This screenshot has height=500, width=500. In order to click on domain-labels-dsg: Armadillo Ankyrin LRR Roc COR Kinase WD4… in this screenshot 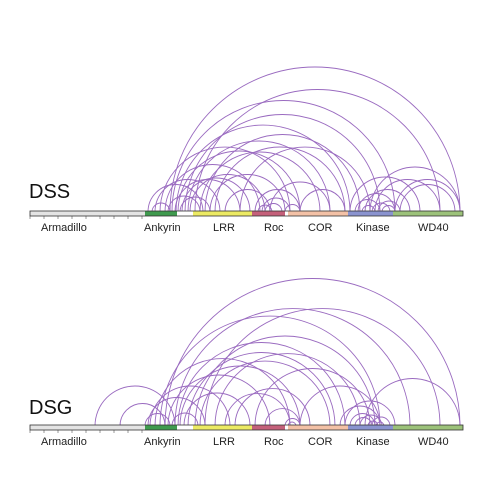, I will do `click(245, 442)`.